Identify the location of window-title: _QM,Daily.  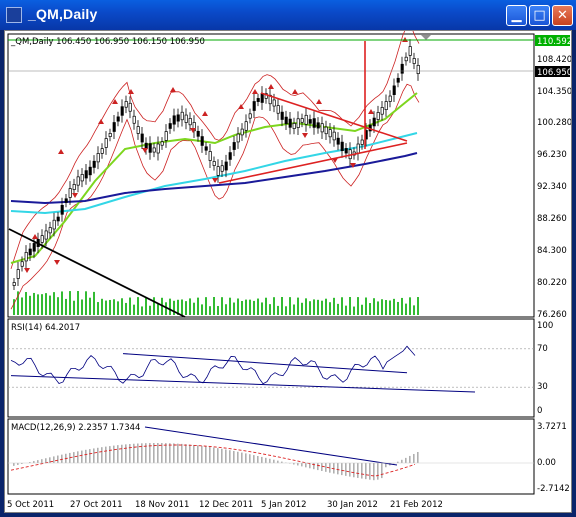
(63, 14).